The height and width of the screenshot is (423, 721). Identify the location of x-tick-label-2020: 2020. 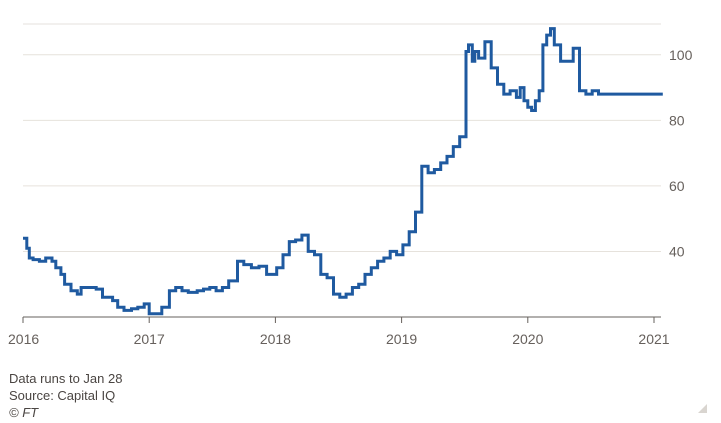
(527, 339).